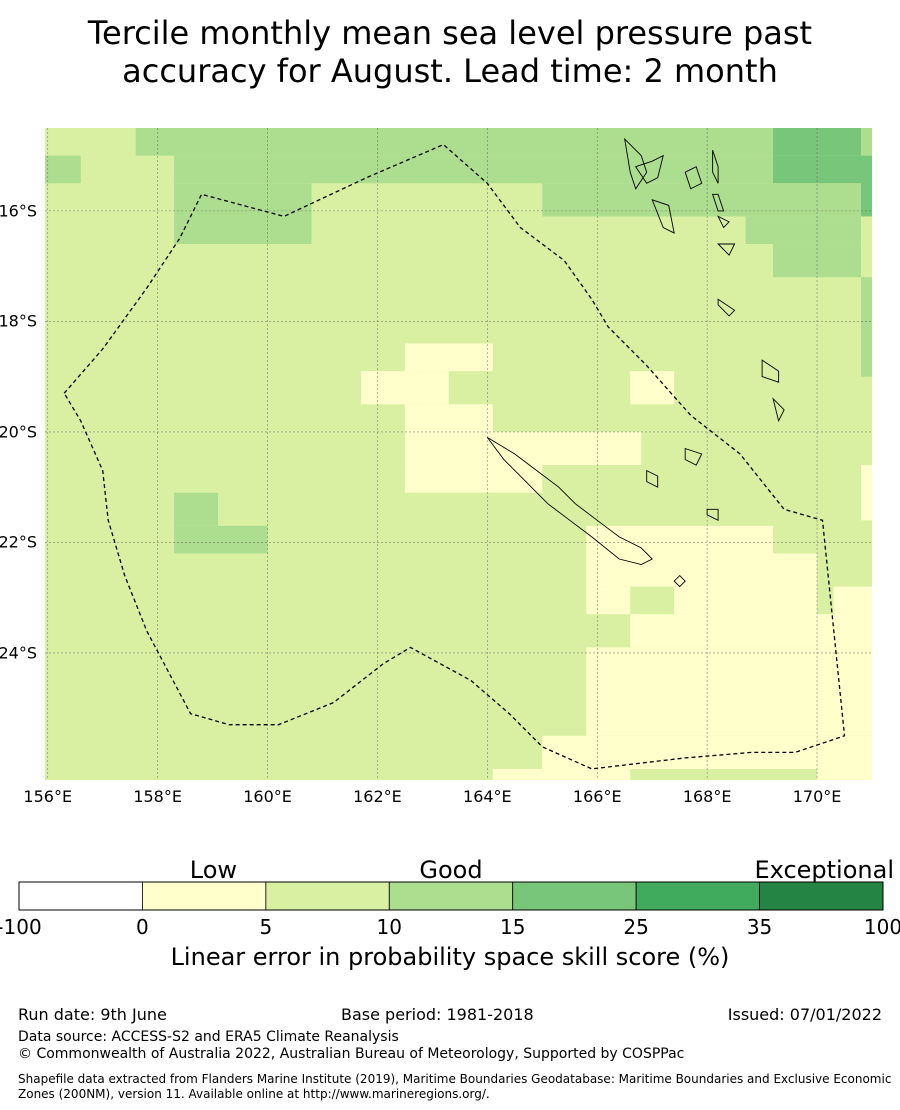 The image size is (900, 1110). What do you see at coordinates (450, 71) in the screenshot?
I see `title-line-2: accuracy for August. Lead time: 2 month` at bounding box center [450, 71].